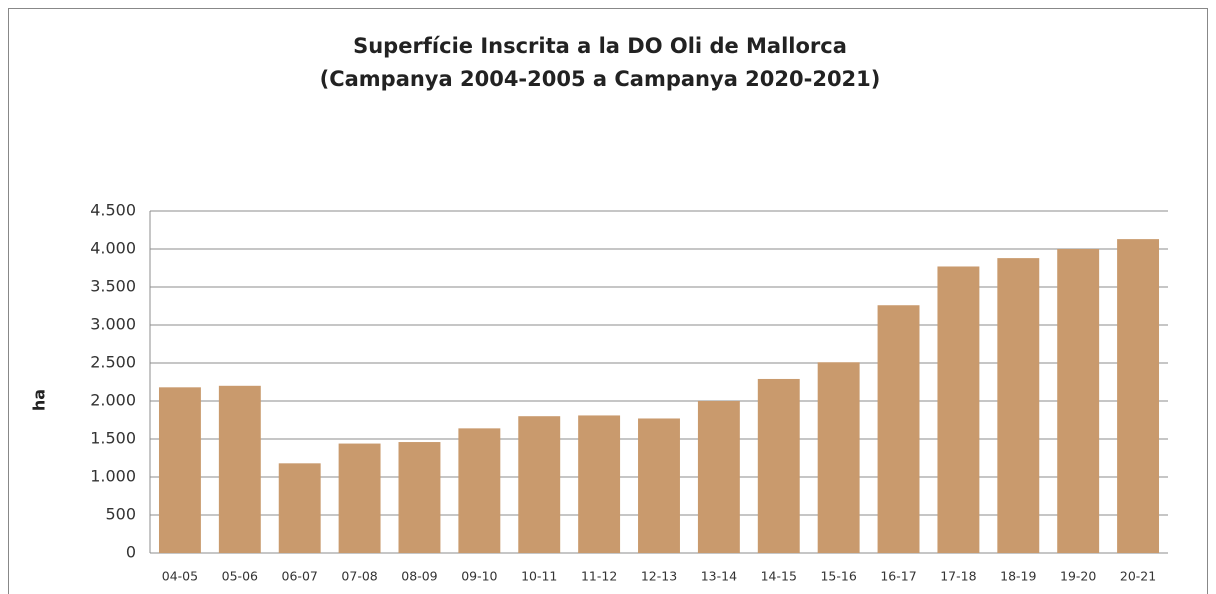 The height and width of the screenshot is (594, 1216). I want to click on y-tick-label: 4.500, so click(113, 210).